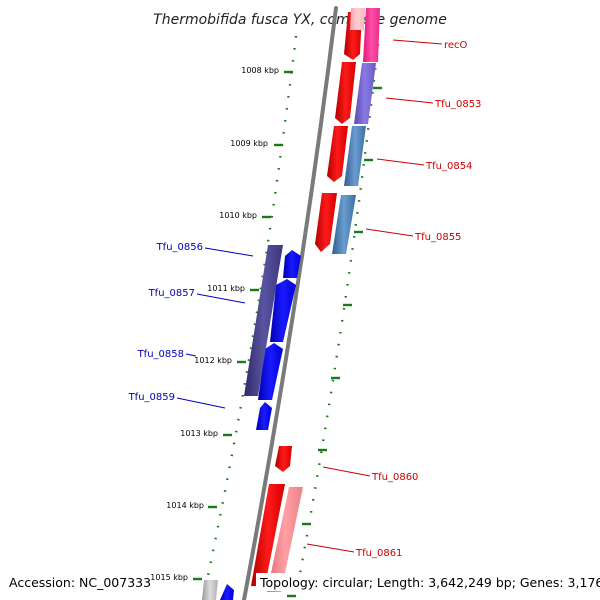 Image resolution: width=600 pixels, height=600 pixels. Describe the element at coordinates (251, 422) in the screenshot. I see `reverse-cds-track` at that location.